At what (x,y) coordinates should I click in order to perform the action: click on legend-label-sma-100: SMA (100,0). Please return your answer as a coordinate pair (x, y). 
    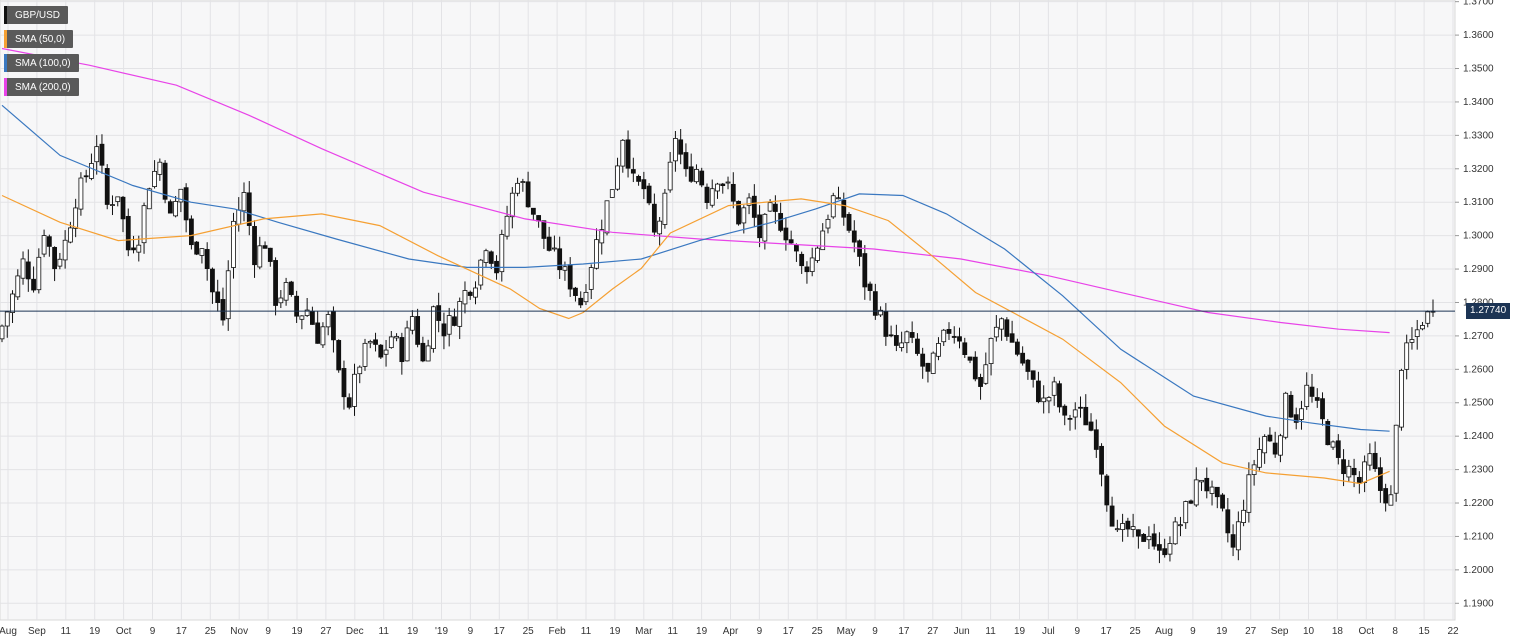
    Looking at the image, I should click on (43, 63).